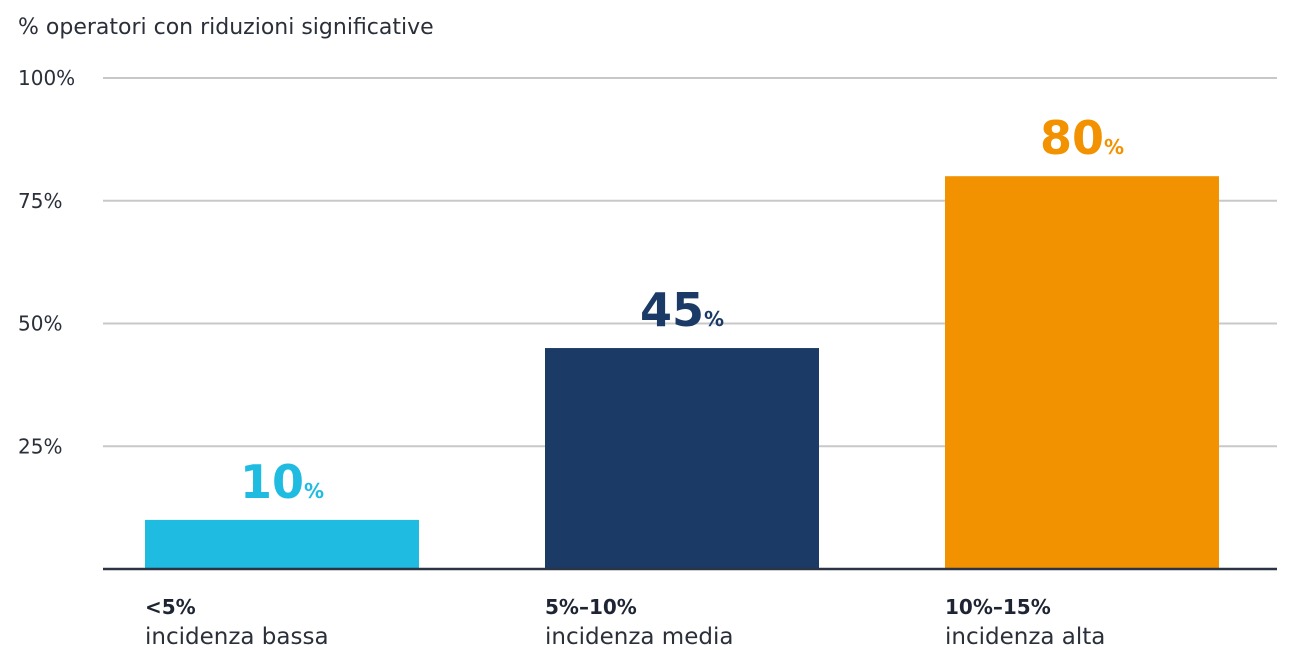 The image size is (1291, 650). What do you see at coordinates (40, 324) in the screenshot?
I see `y-tick-label: 50%` at bounding box center [40, 324].